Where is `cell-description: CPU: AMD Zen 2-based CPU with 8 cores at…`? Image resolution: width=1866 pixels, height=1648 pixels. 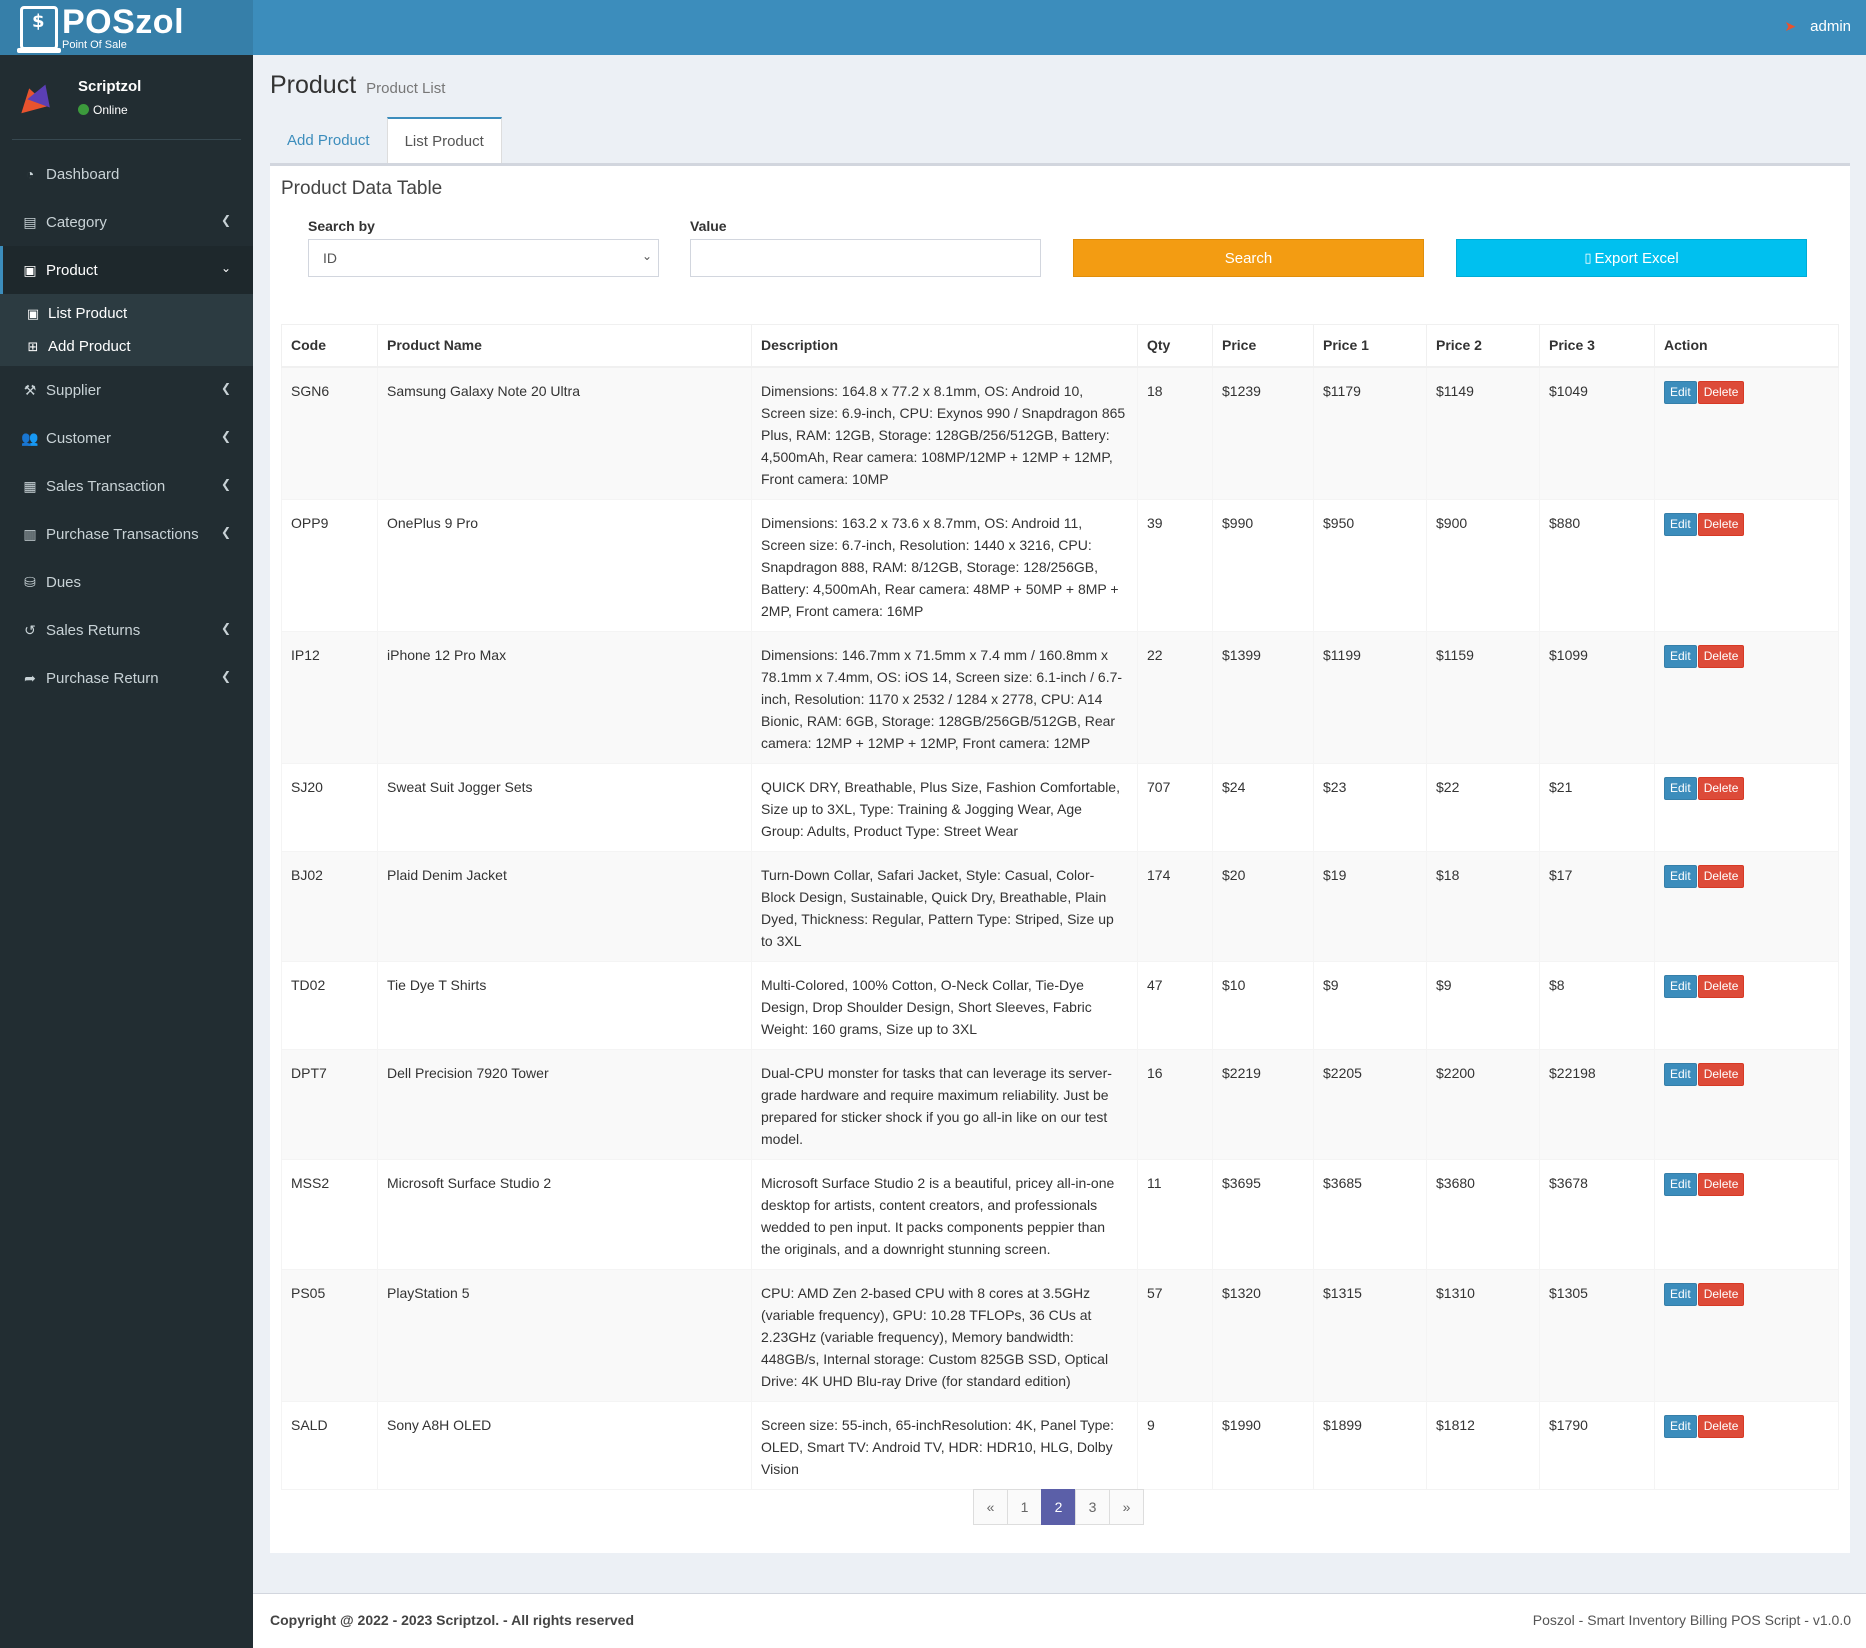
cell-description: CPU: AMD Zen 2-based CPU with 8 cores at… is located at coordinates (944, 1335).